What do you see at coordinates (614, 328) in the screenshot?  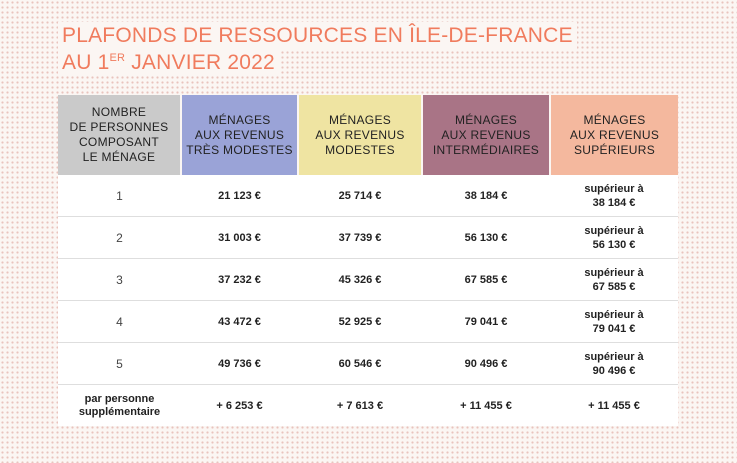 I see `cell-line: 79 041 €` at bounding box center [614, 328].